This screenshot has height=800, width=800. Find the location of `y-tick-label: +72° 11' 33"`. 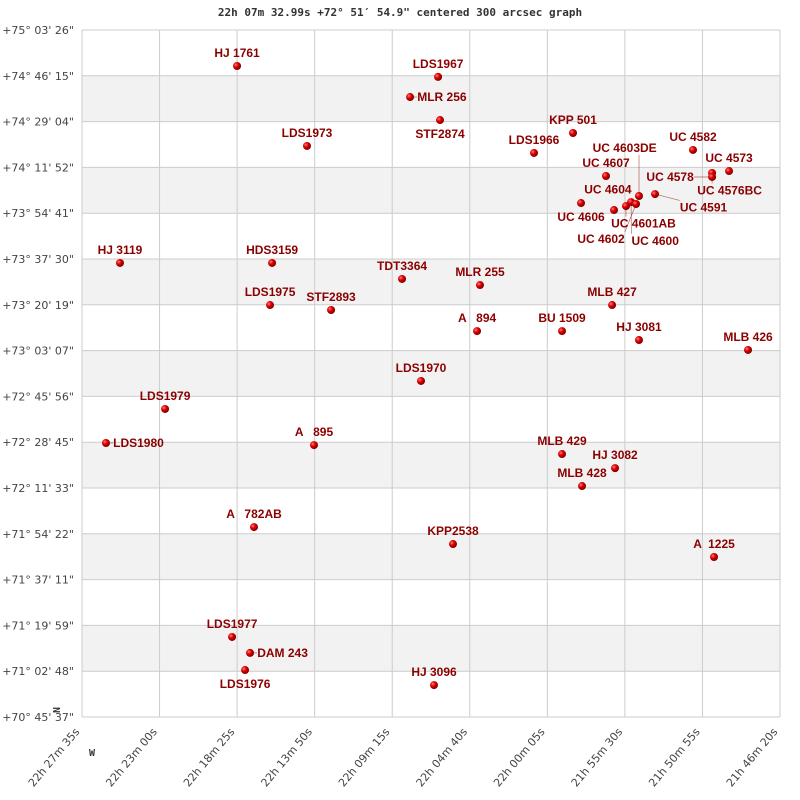

y-tick-label: +72° 11' 33" is located at coordinates (38, 488).